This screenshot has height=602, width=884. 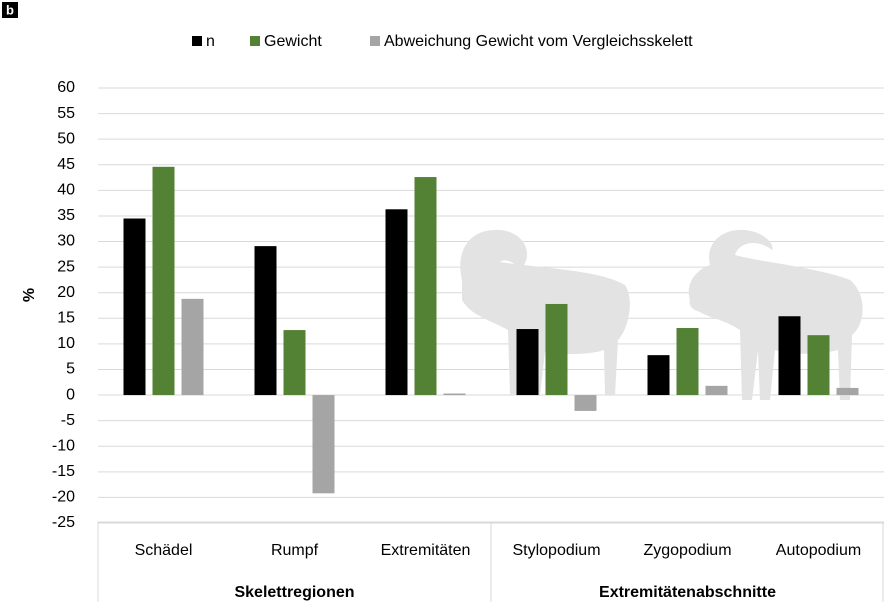 I want to click on panel-label-box, so click(x=10, y=10).